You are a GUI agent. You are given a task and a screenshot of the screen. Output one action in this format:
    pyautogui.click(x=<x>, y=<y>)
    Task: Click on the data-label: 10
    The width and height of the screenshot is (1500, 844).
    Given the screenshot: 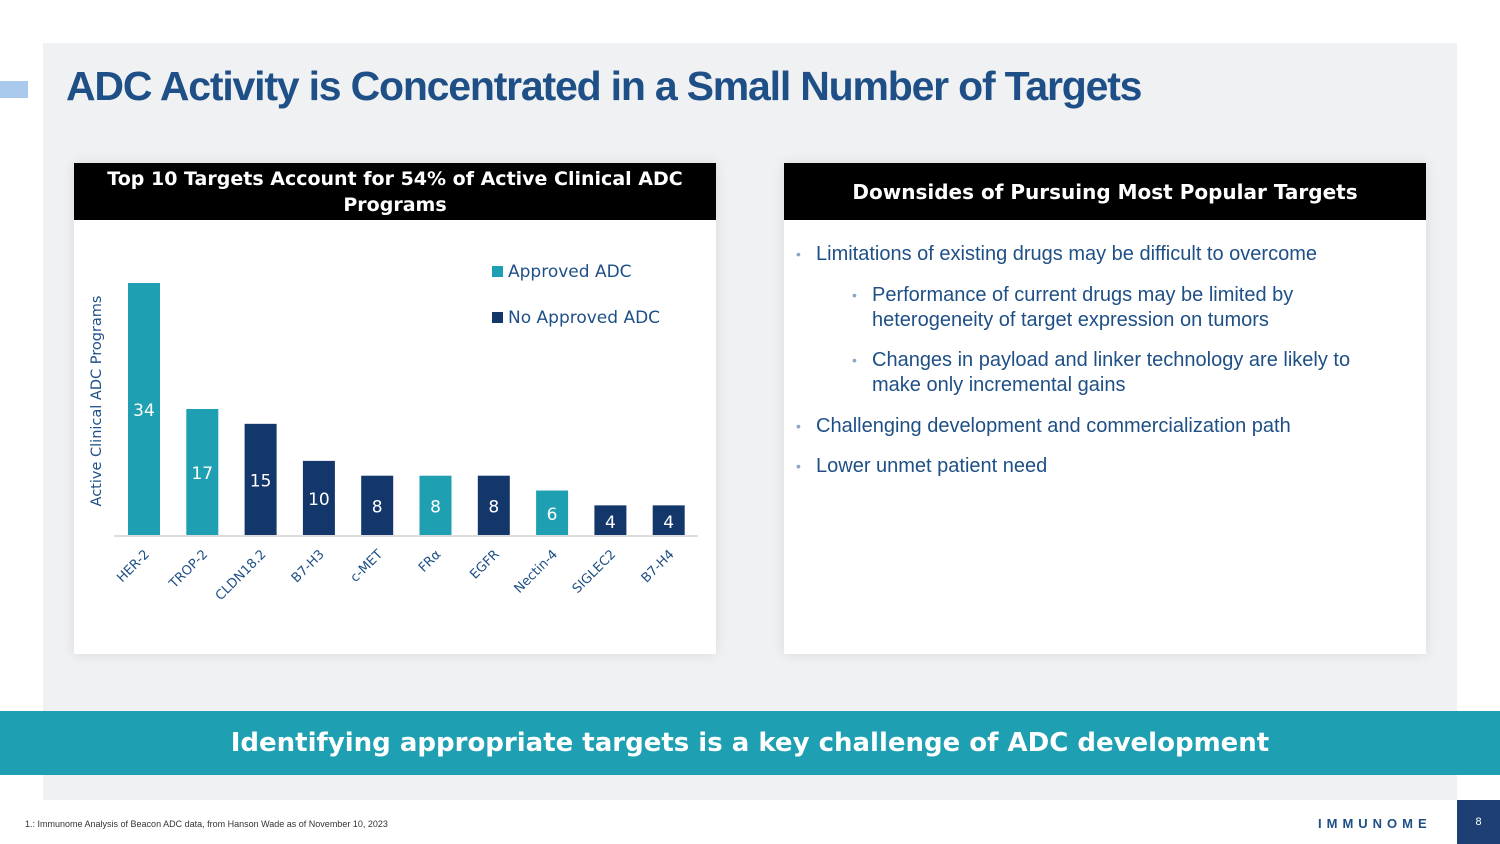 What is the action you would take?
    pyautogui.click(x=319, y=500)
    